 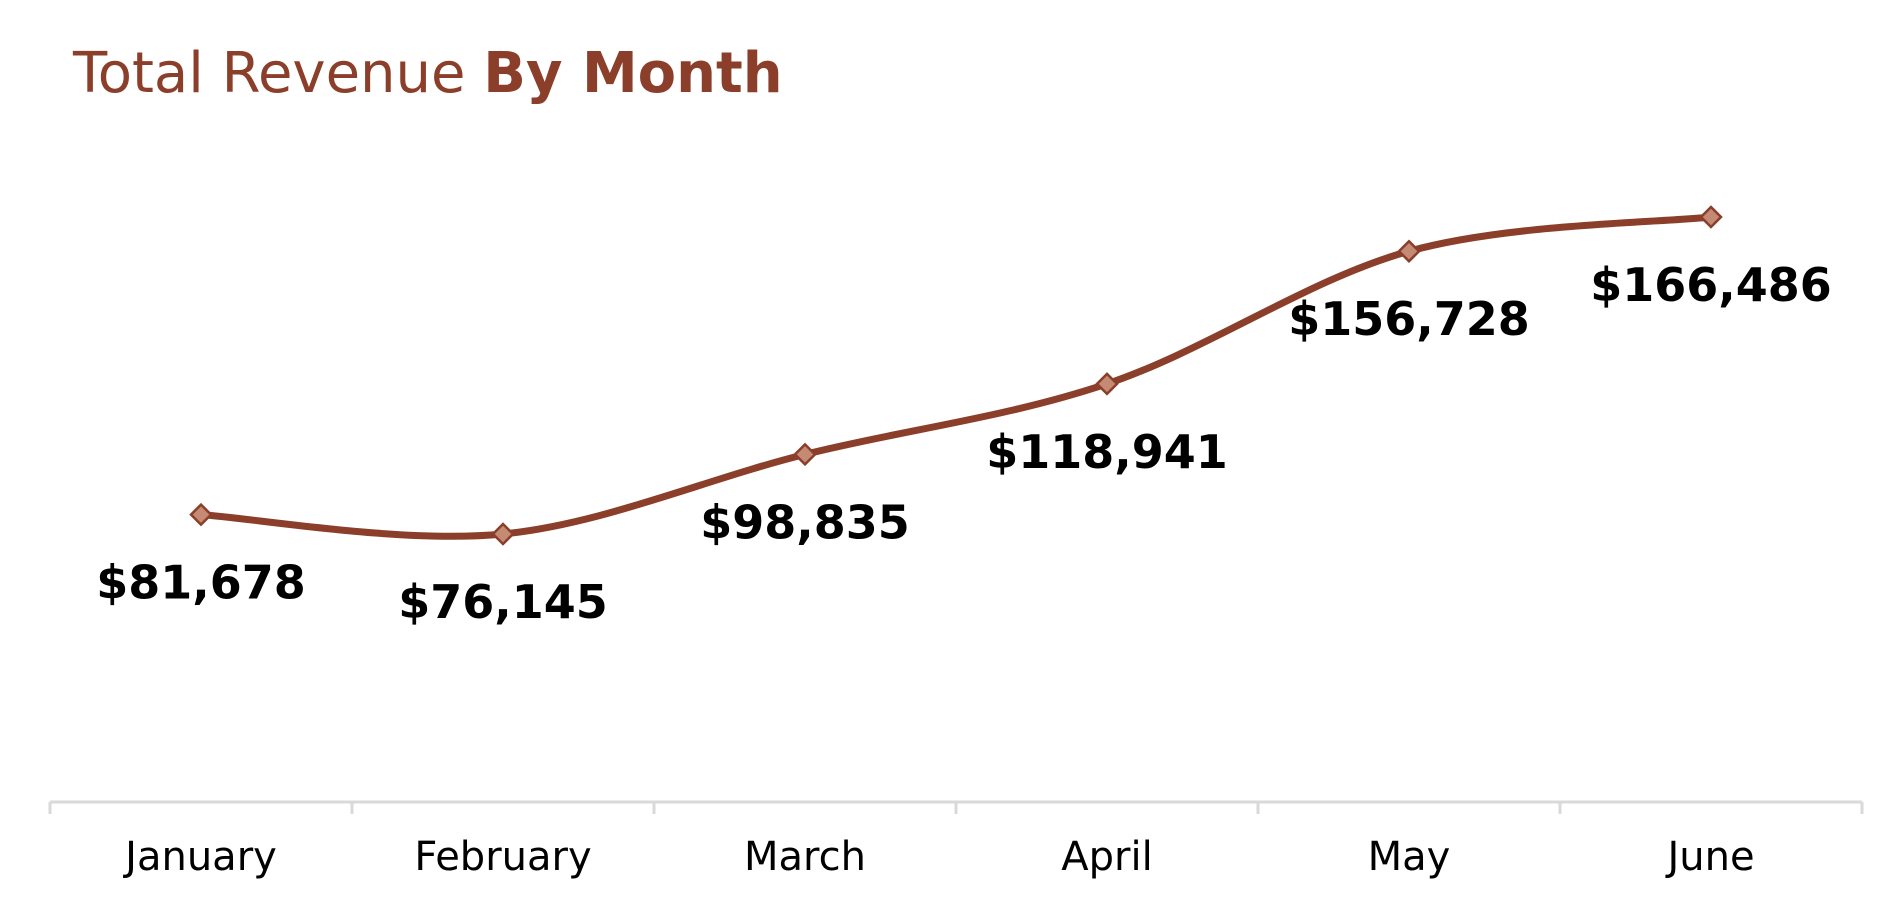 What do you see at coordinates (938, 857) in the screenshot?
I see `tick-label-group: January February March April May June` at bounding box center [938, 857].